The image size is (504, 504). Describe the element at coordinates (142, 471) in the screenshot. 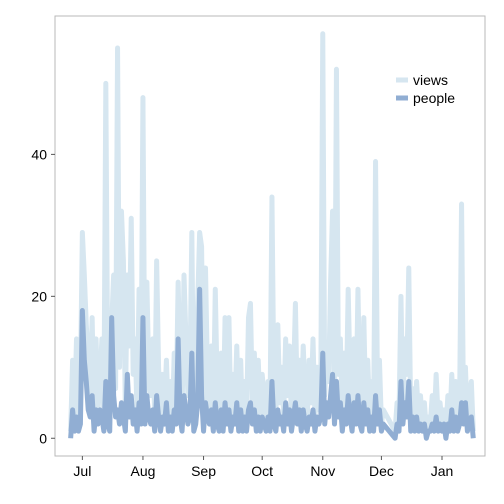

I see `x-tick-label: Aug` at that location.